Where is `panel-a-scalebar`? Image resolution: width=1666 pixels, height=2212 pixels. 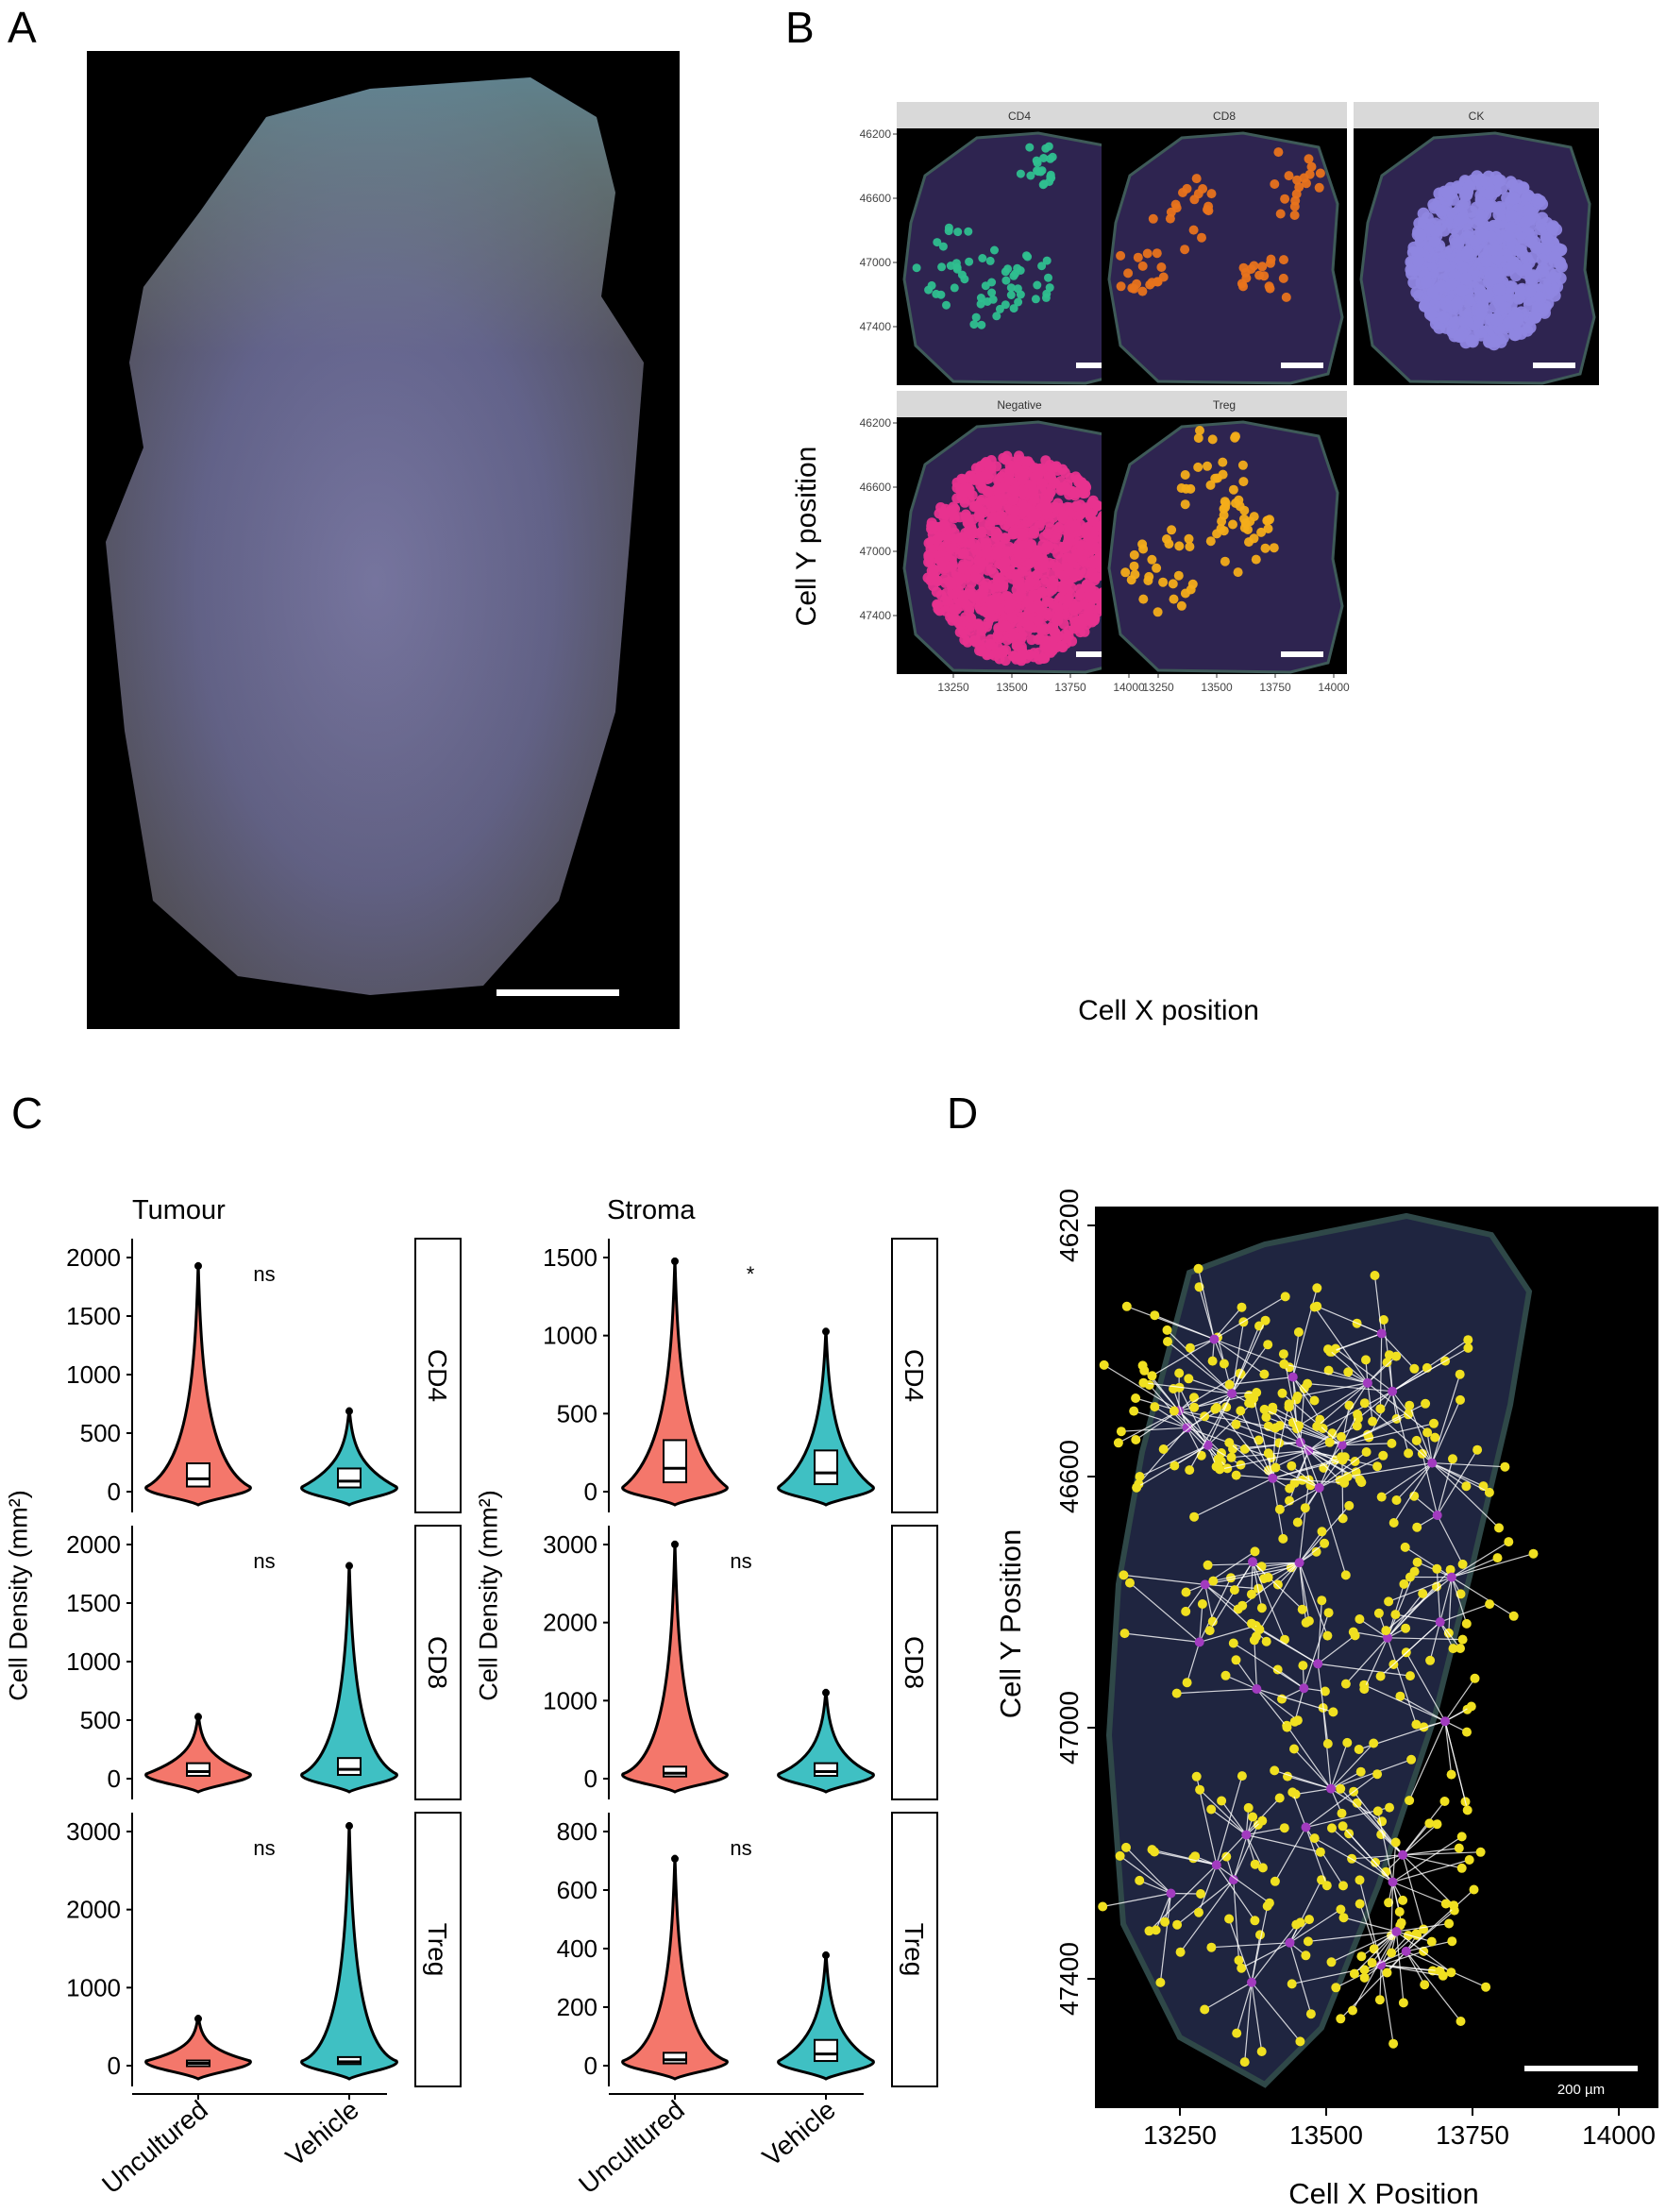
panel-a-scalebar is located at coordinates (557, 992).